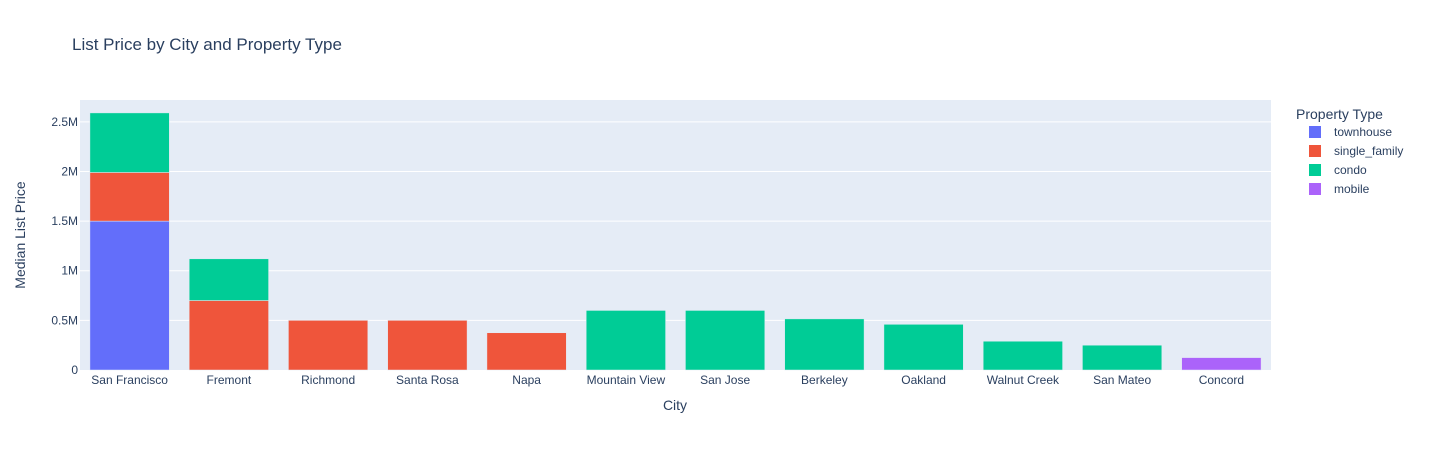 The width and height of the screenshot is (1432, 450). Describe the element at coordinates (1350, 170) in the screenshot. I see `legend-label: condo` at that location.